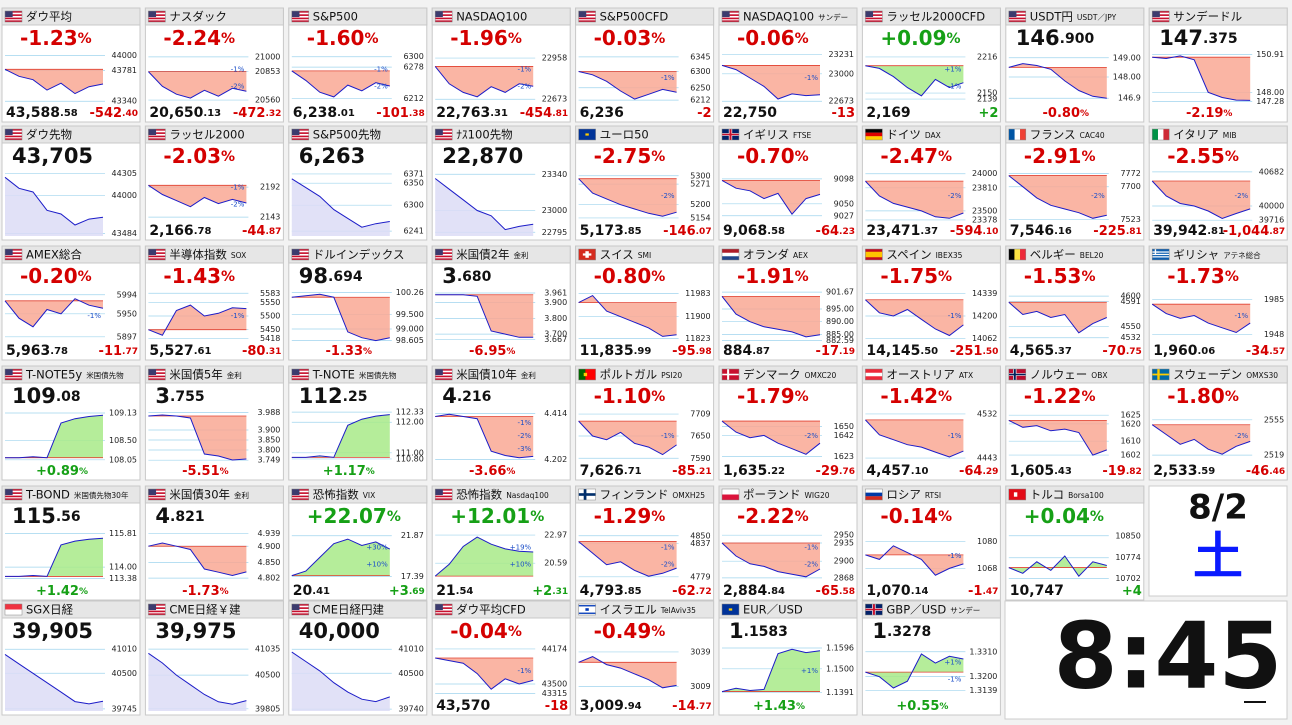 This screenshot has height=725, width=1292. Describe the element at coordinates (268, 546) in the screenshot. I see `tick-label: 4.900` at that location.